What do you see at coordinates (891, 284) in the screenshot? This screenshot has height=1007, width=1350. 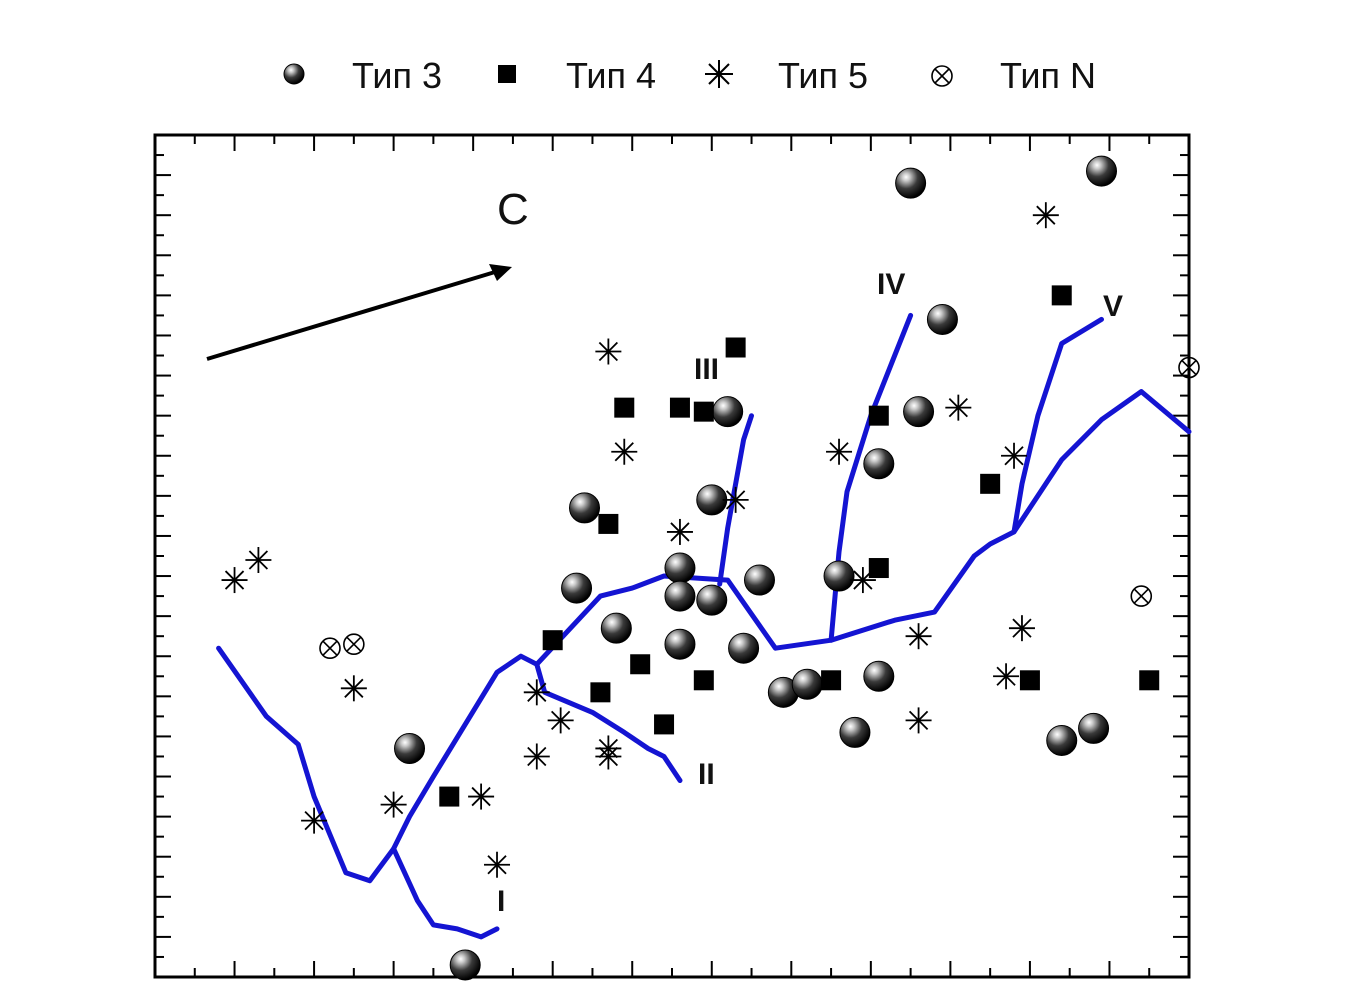 I see `annotation-branch-label-4: IV` at bounding box center [891, 284].